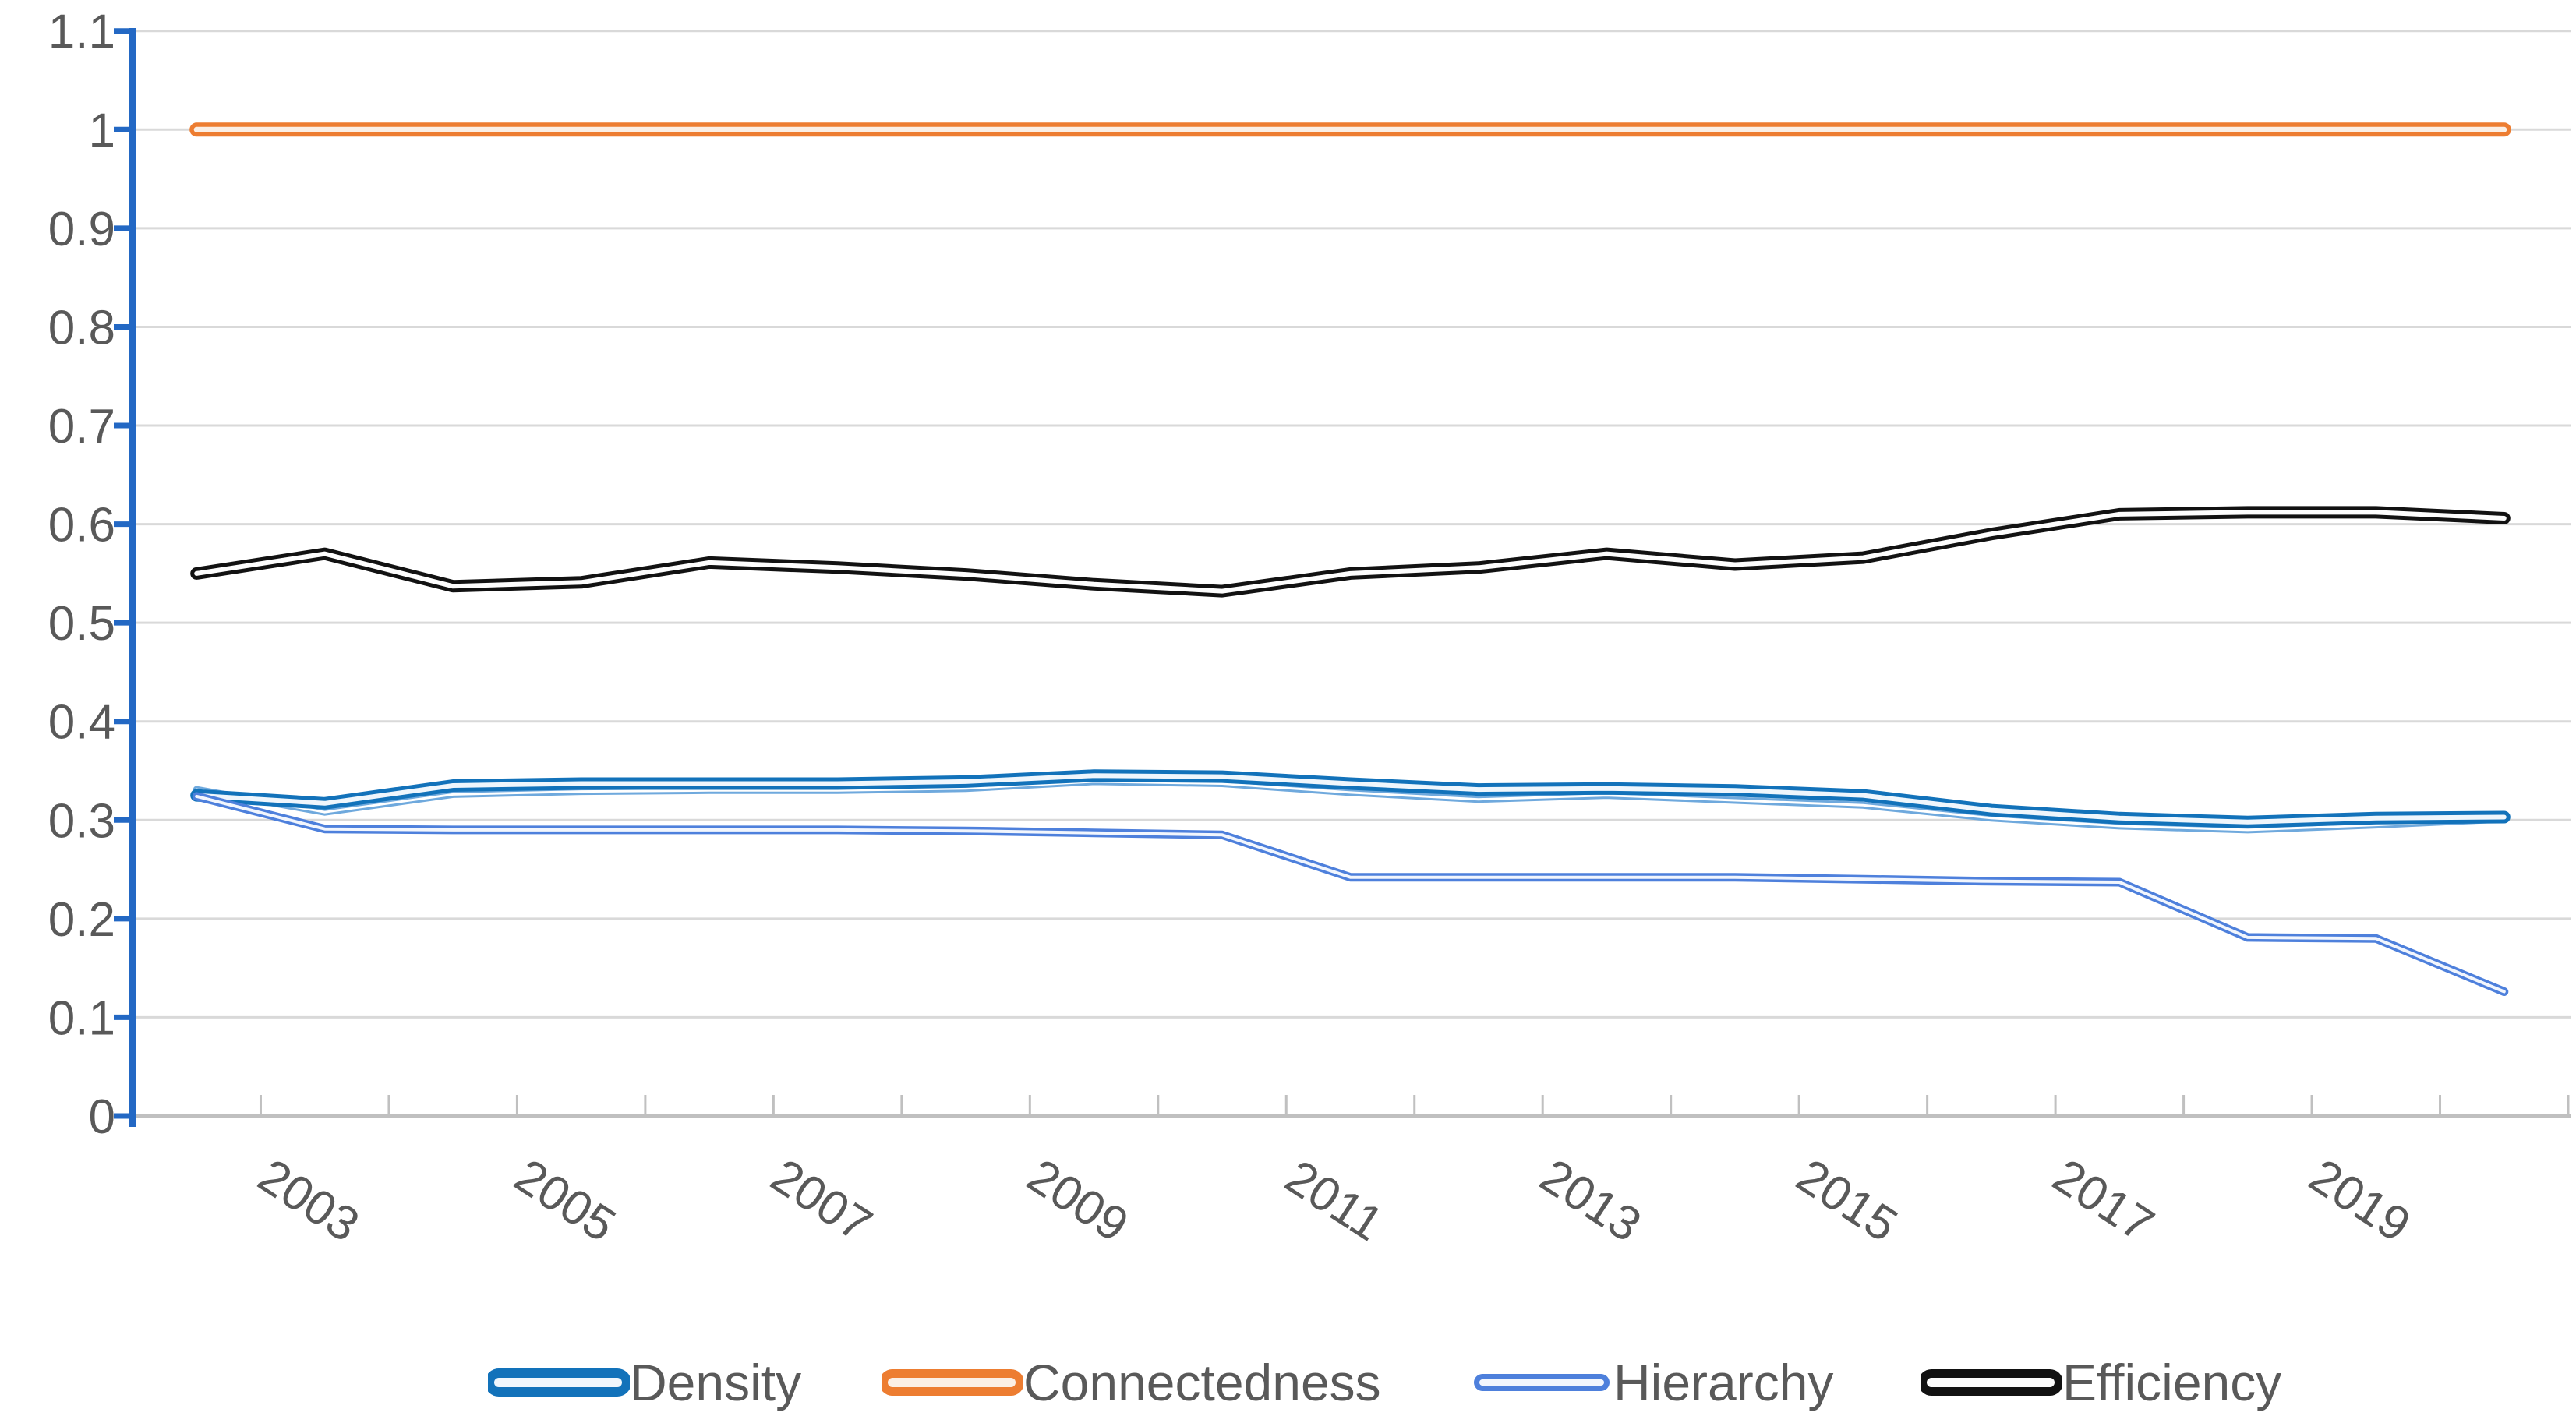  Describe the element at coordinates (1350, 552) in the screenshot. I see `series-line-core-efficiency` at that location.